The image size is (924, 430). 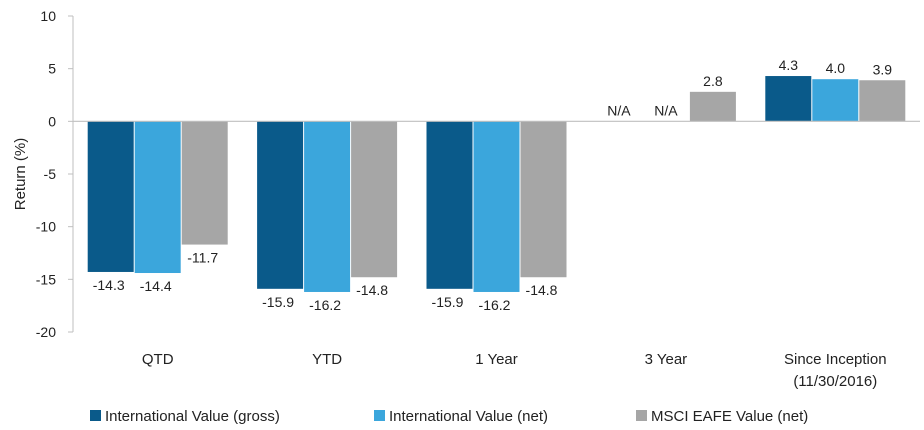 I want to click on legend-label: International Value (gross), so click(x=192, y=416).